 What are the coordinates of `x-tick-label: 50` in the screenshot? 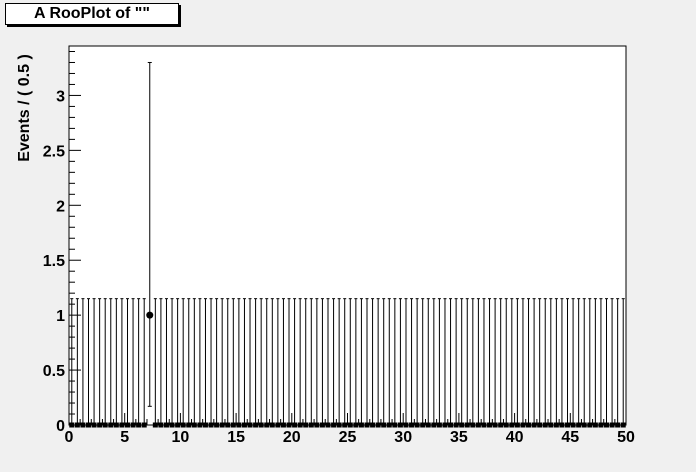 It's located at (626, 437).